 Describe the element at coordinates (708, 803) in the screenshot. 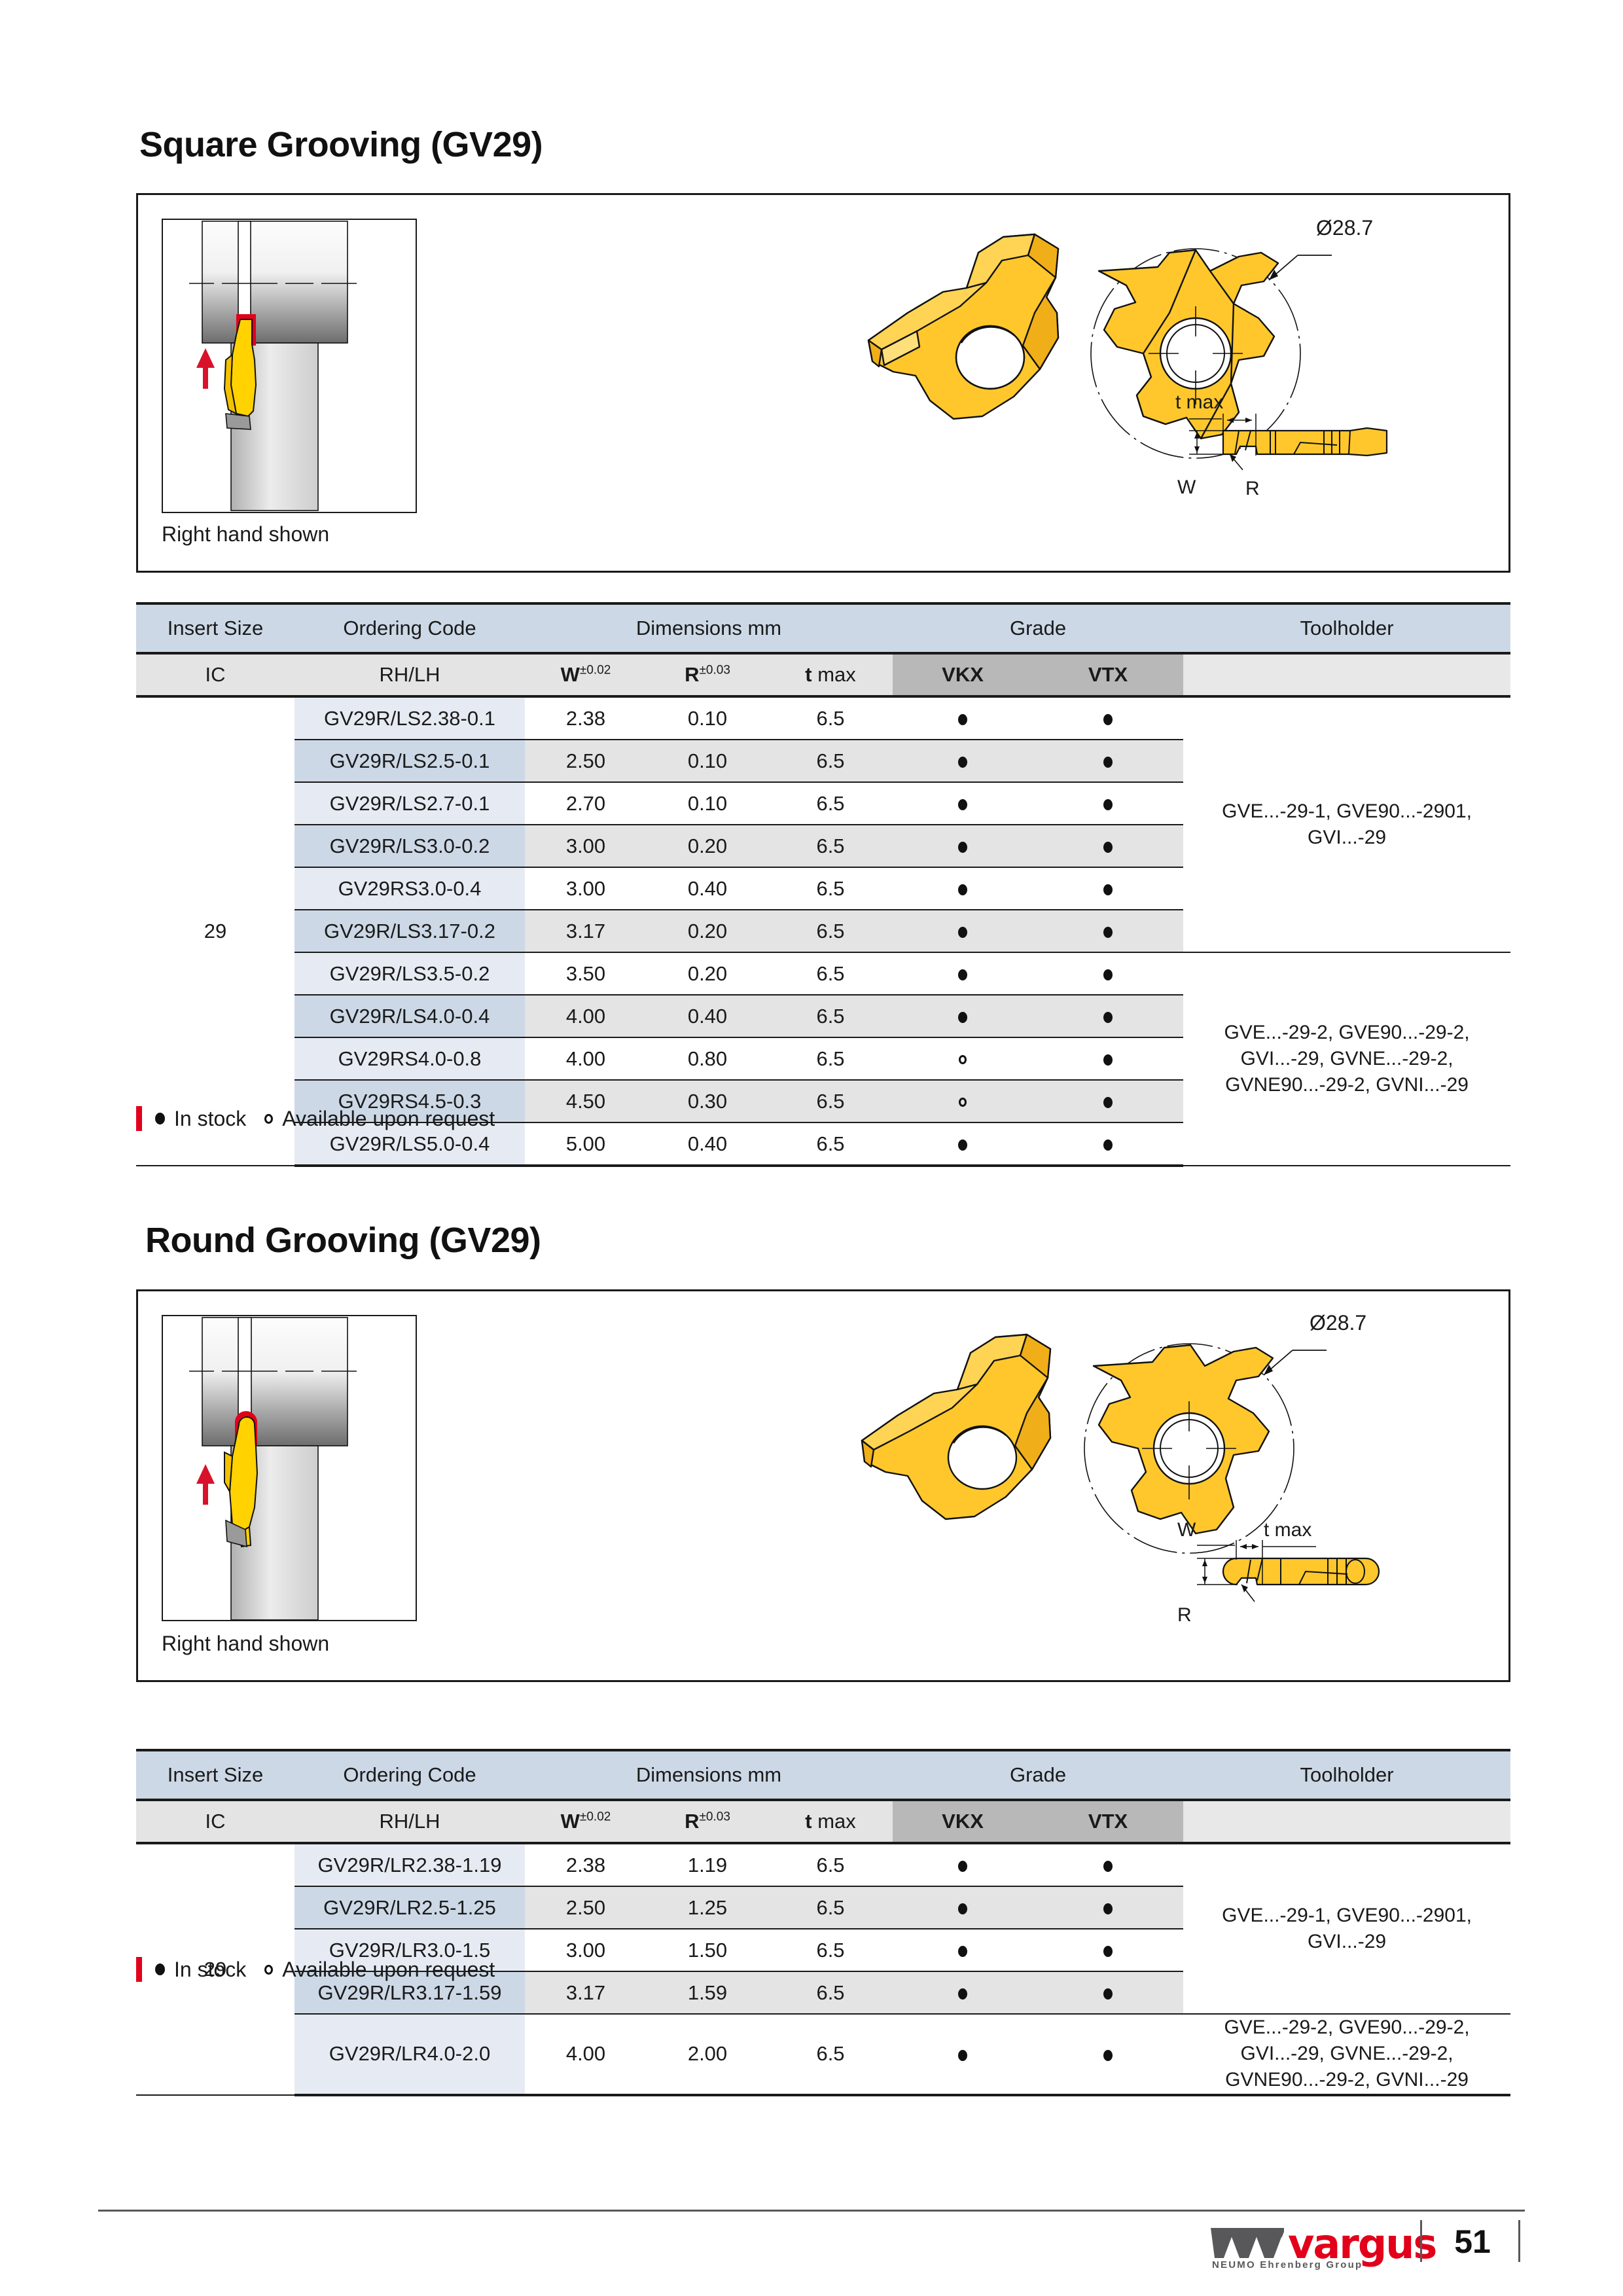

I see `cell-r: 0.10` at that location.